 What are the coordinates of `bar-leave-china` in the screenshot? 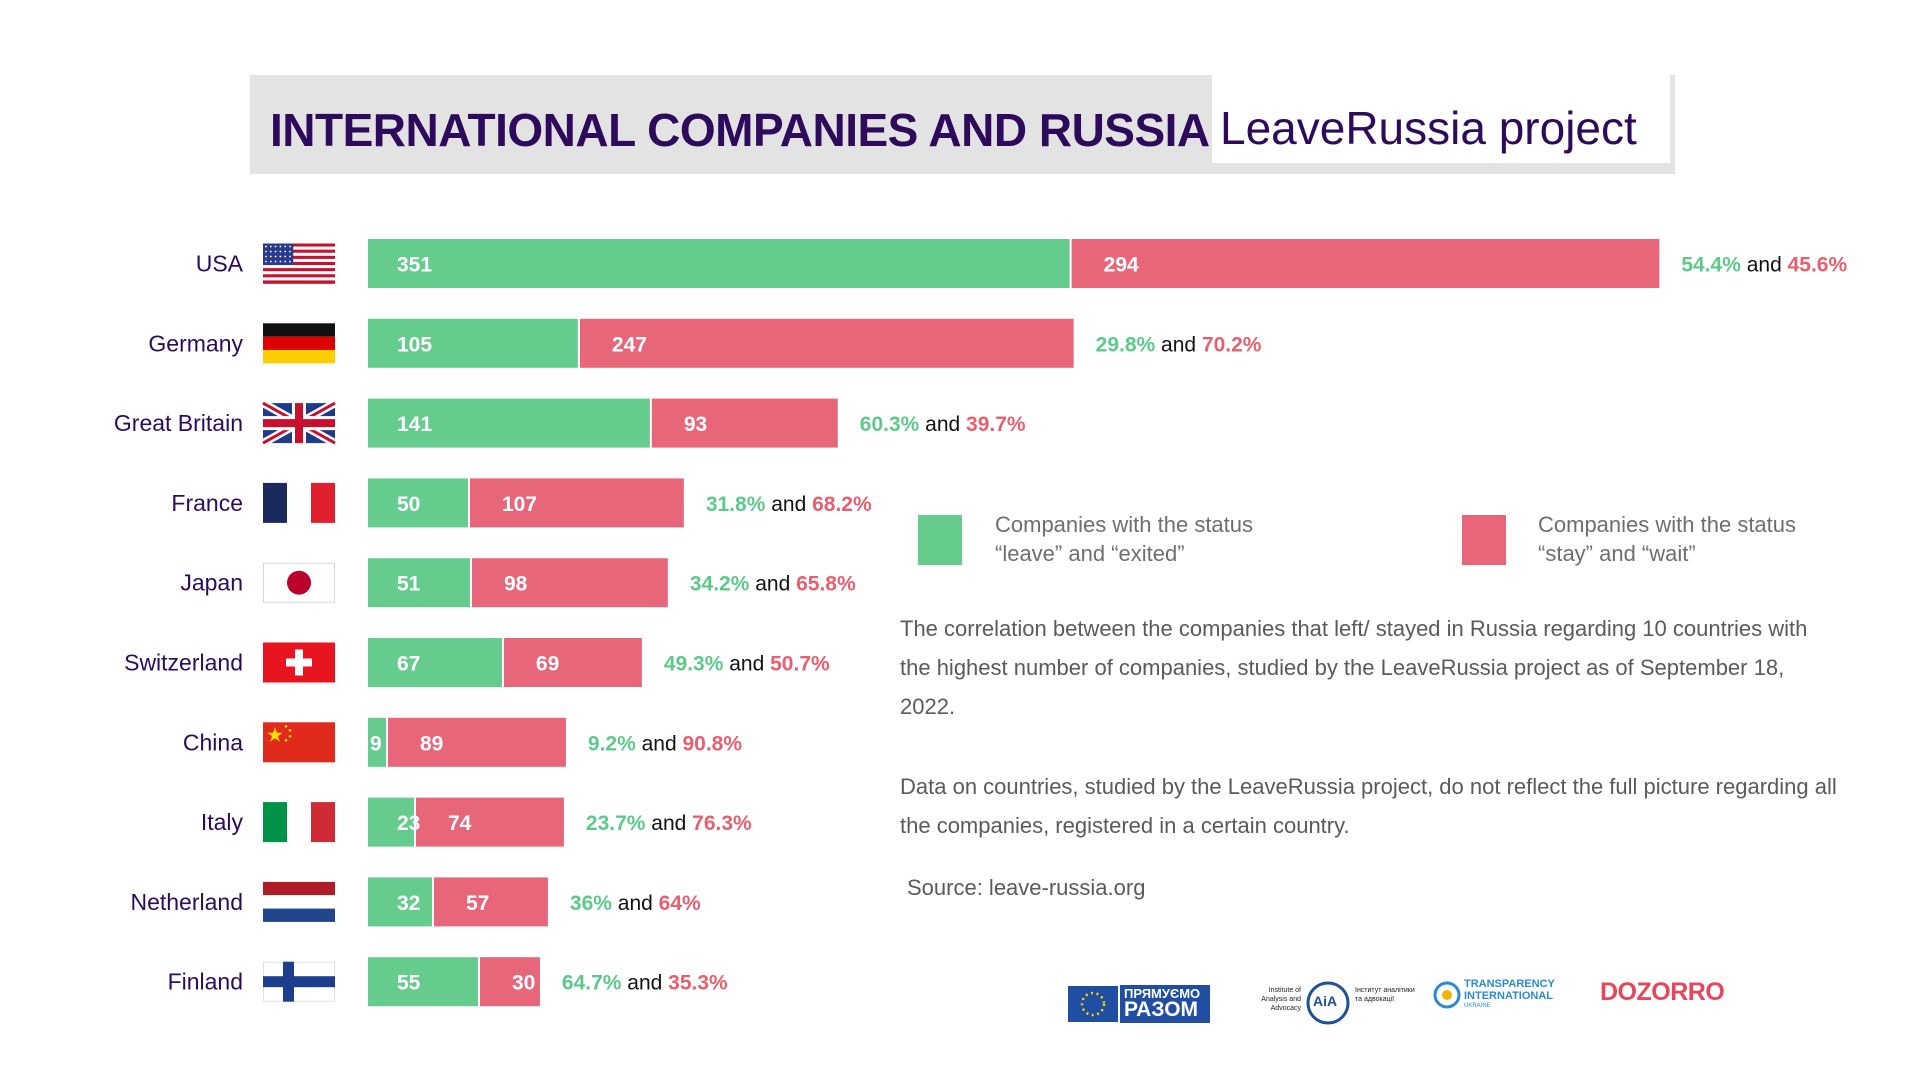 It's located at (377, 742).